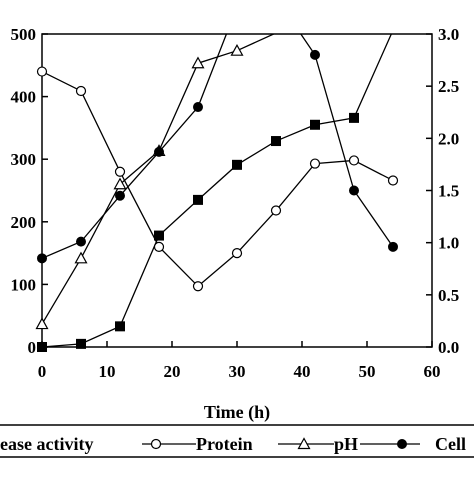 This screenshot has width=474, height=479. Describe the element at coordinates (24, 159) in the screenshot. I see `y-left-tick-label: 300` at that location.